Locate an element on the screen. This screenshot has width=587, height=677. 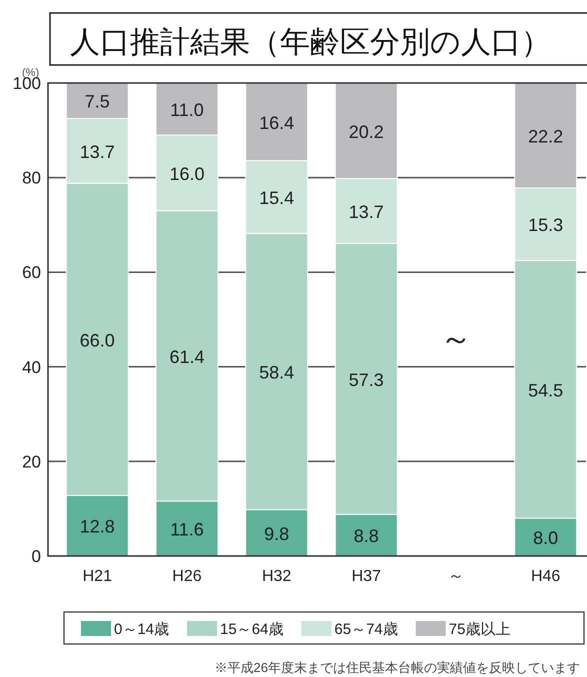
data-label: 58.4 is located at coordinates (276, 372).